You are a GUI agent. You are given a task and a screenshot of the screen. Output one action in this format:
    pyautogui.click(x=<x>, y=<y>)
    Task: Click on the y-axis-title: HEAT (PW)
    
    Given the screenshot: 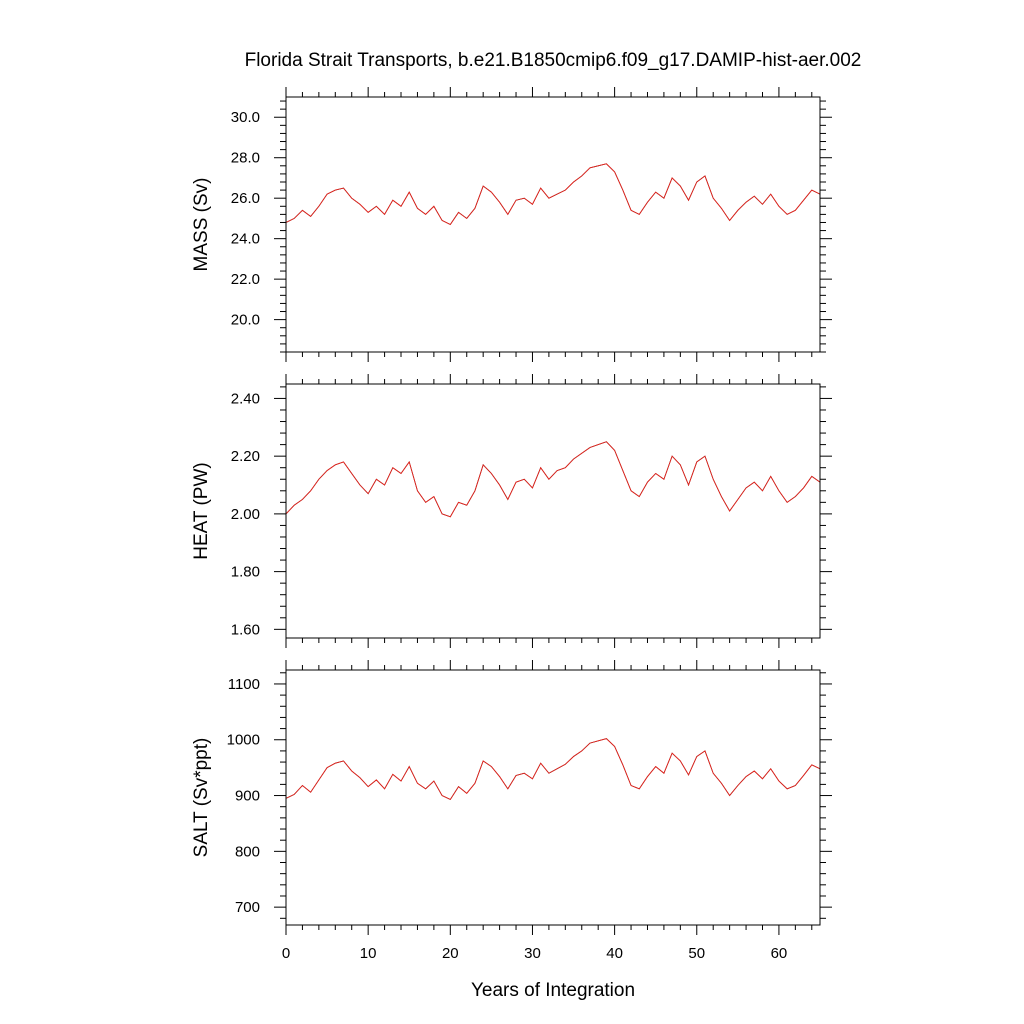 What is the action you would take?
    pyautogui.click(x=201, y=510)
    